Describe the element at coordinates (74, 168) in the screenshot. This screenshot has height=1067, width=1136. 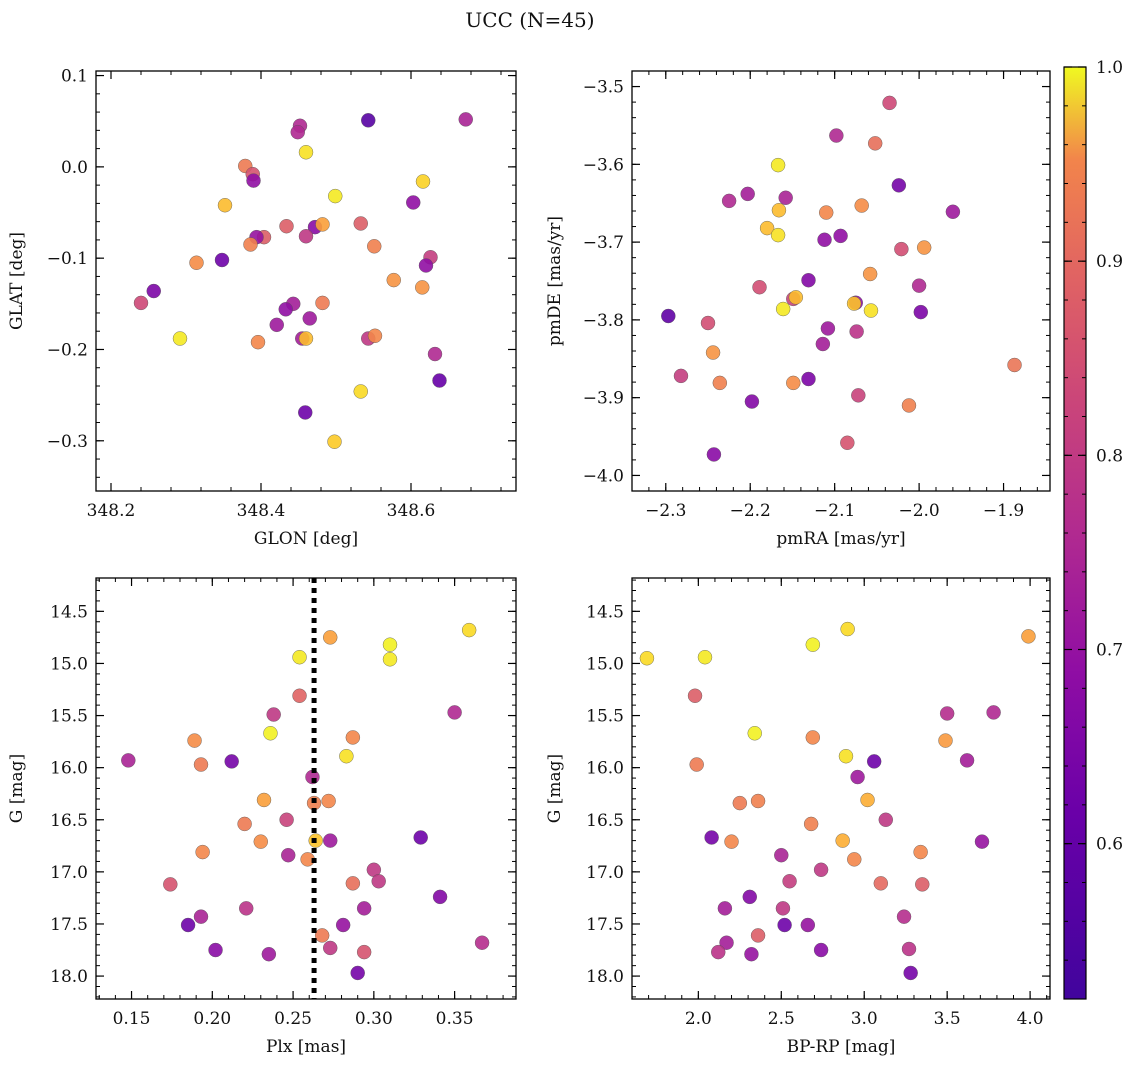
I see `y-tick-label: 0.0` at that location.